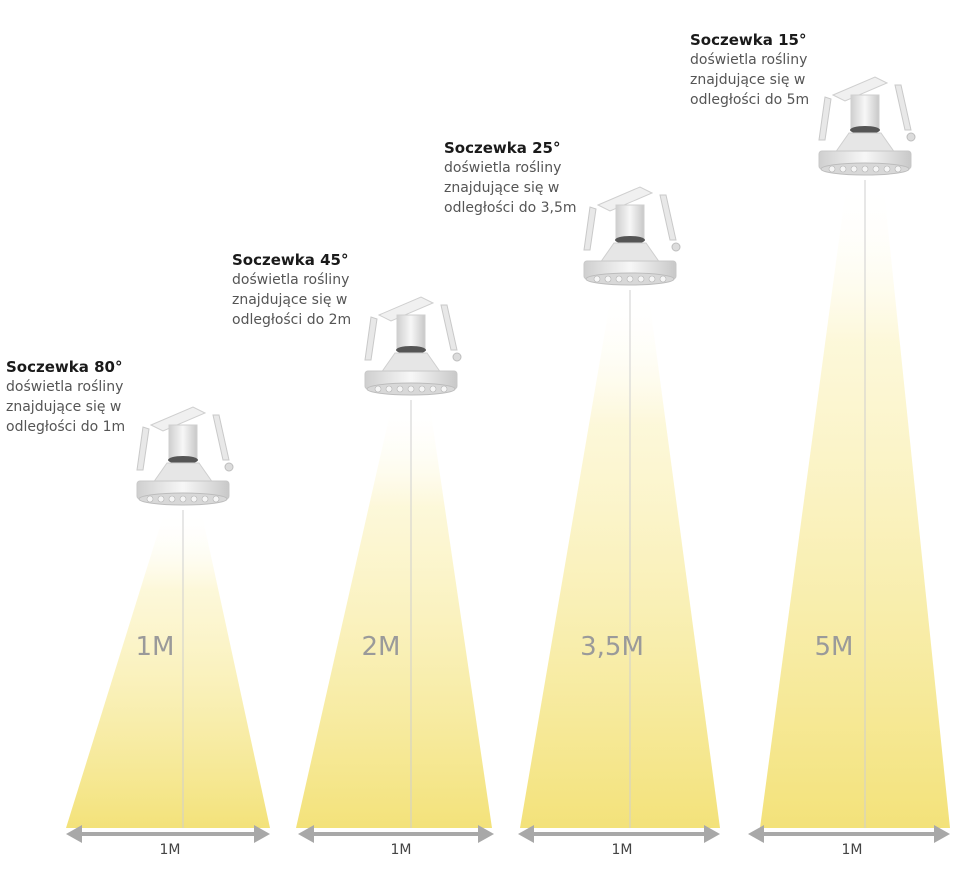 This screenshot has width=959, height=890. I want to click on lens-desc-line: odległości do 3,5m, so click(510, 208).